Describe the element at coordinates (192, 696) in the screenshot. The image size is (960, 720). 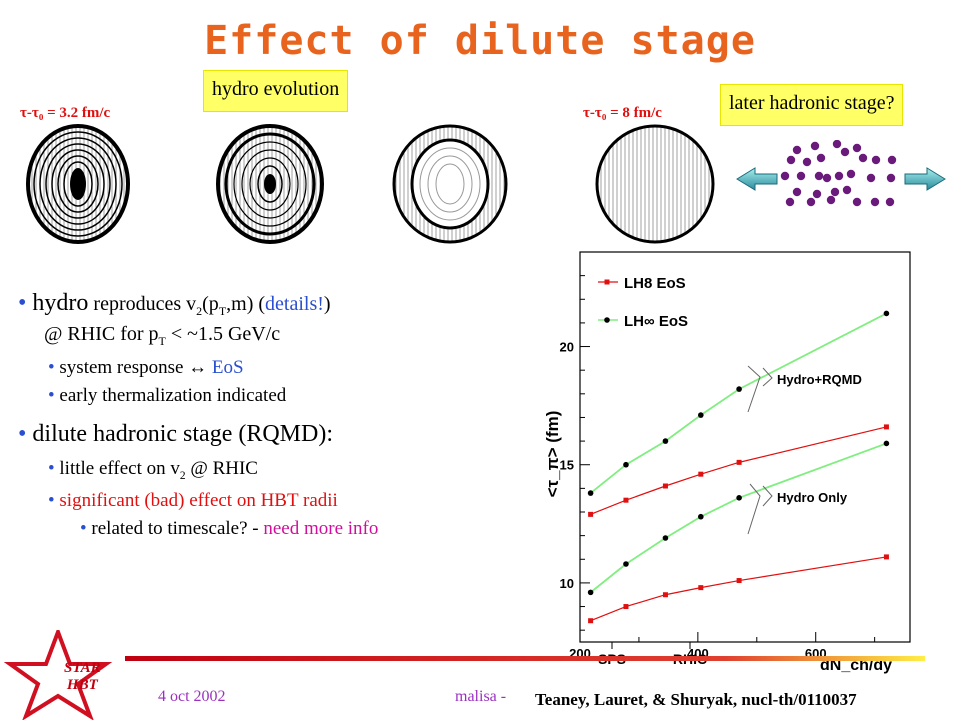
I see `footer-date: 4 oct 2002` at that location.